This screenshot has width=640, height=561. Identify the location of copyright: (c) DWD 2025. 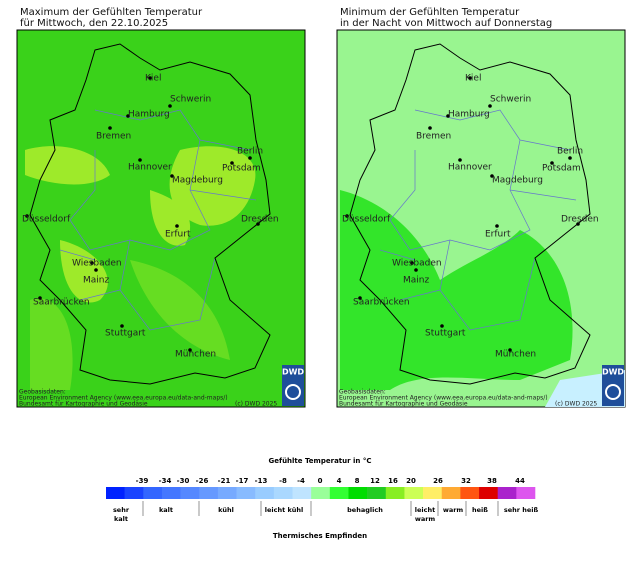
(576, 404).